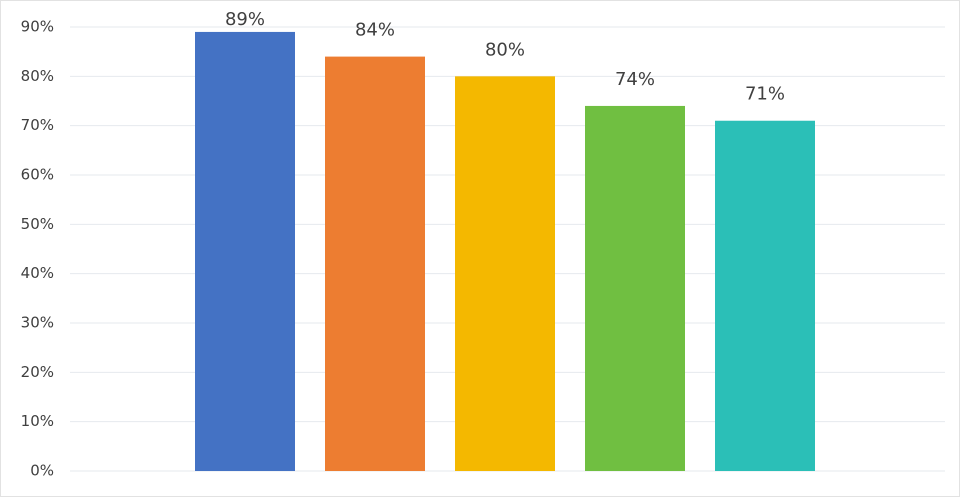 The height and width of the screenshot is (497, 960). What do you see at coordinates (37, 175) in the screenshot?
I see `y-tick-label: 60%` at bounding box center [37, 175].